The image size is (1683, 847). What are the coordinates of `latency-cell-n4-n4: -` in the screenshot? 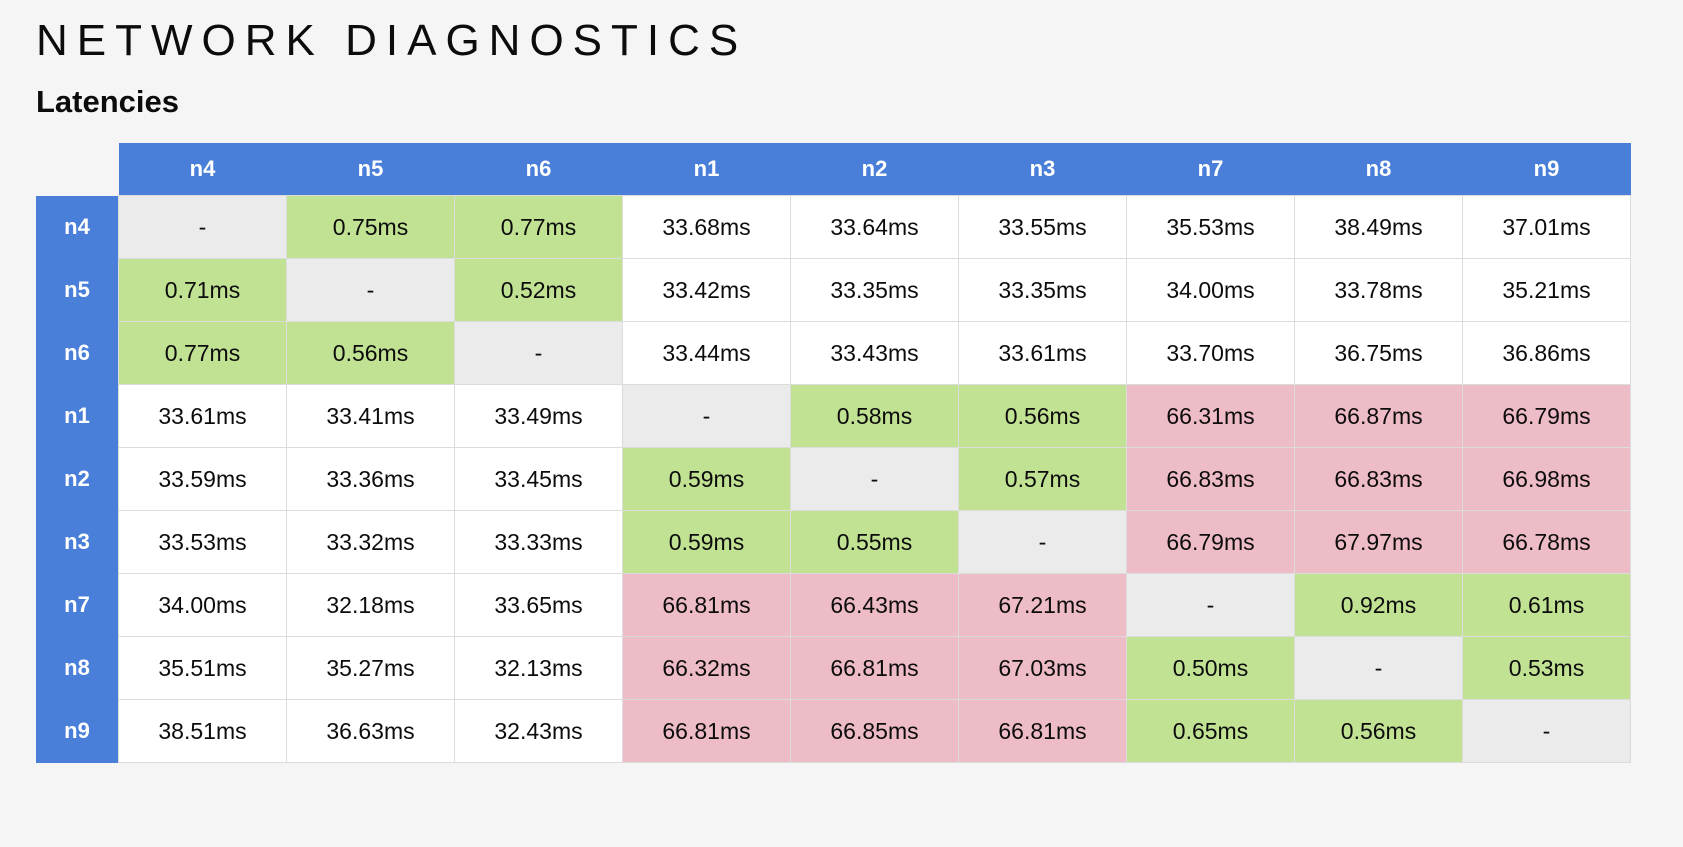 It's located at (202, 227).